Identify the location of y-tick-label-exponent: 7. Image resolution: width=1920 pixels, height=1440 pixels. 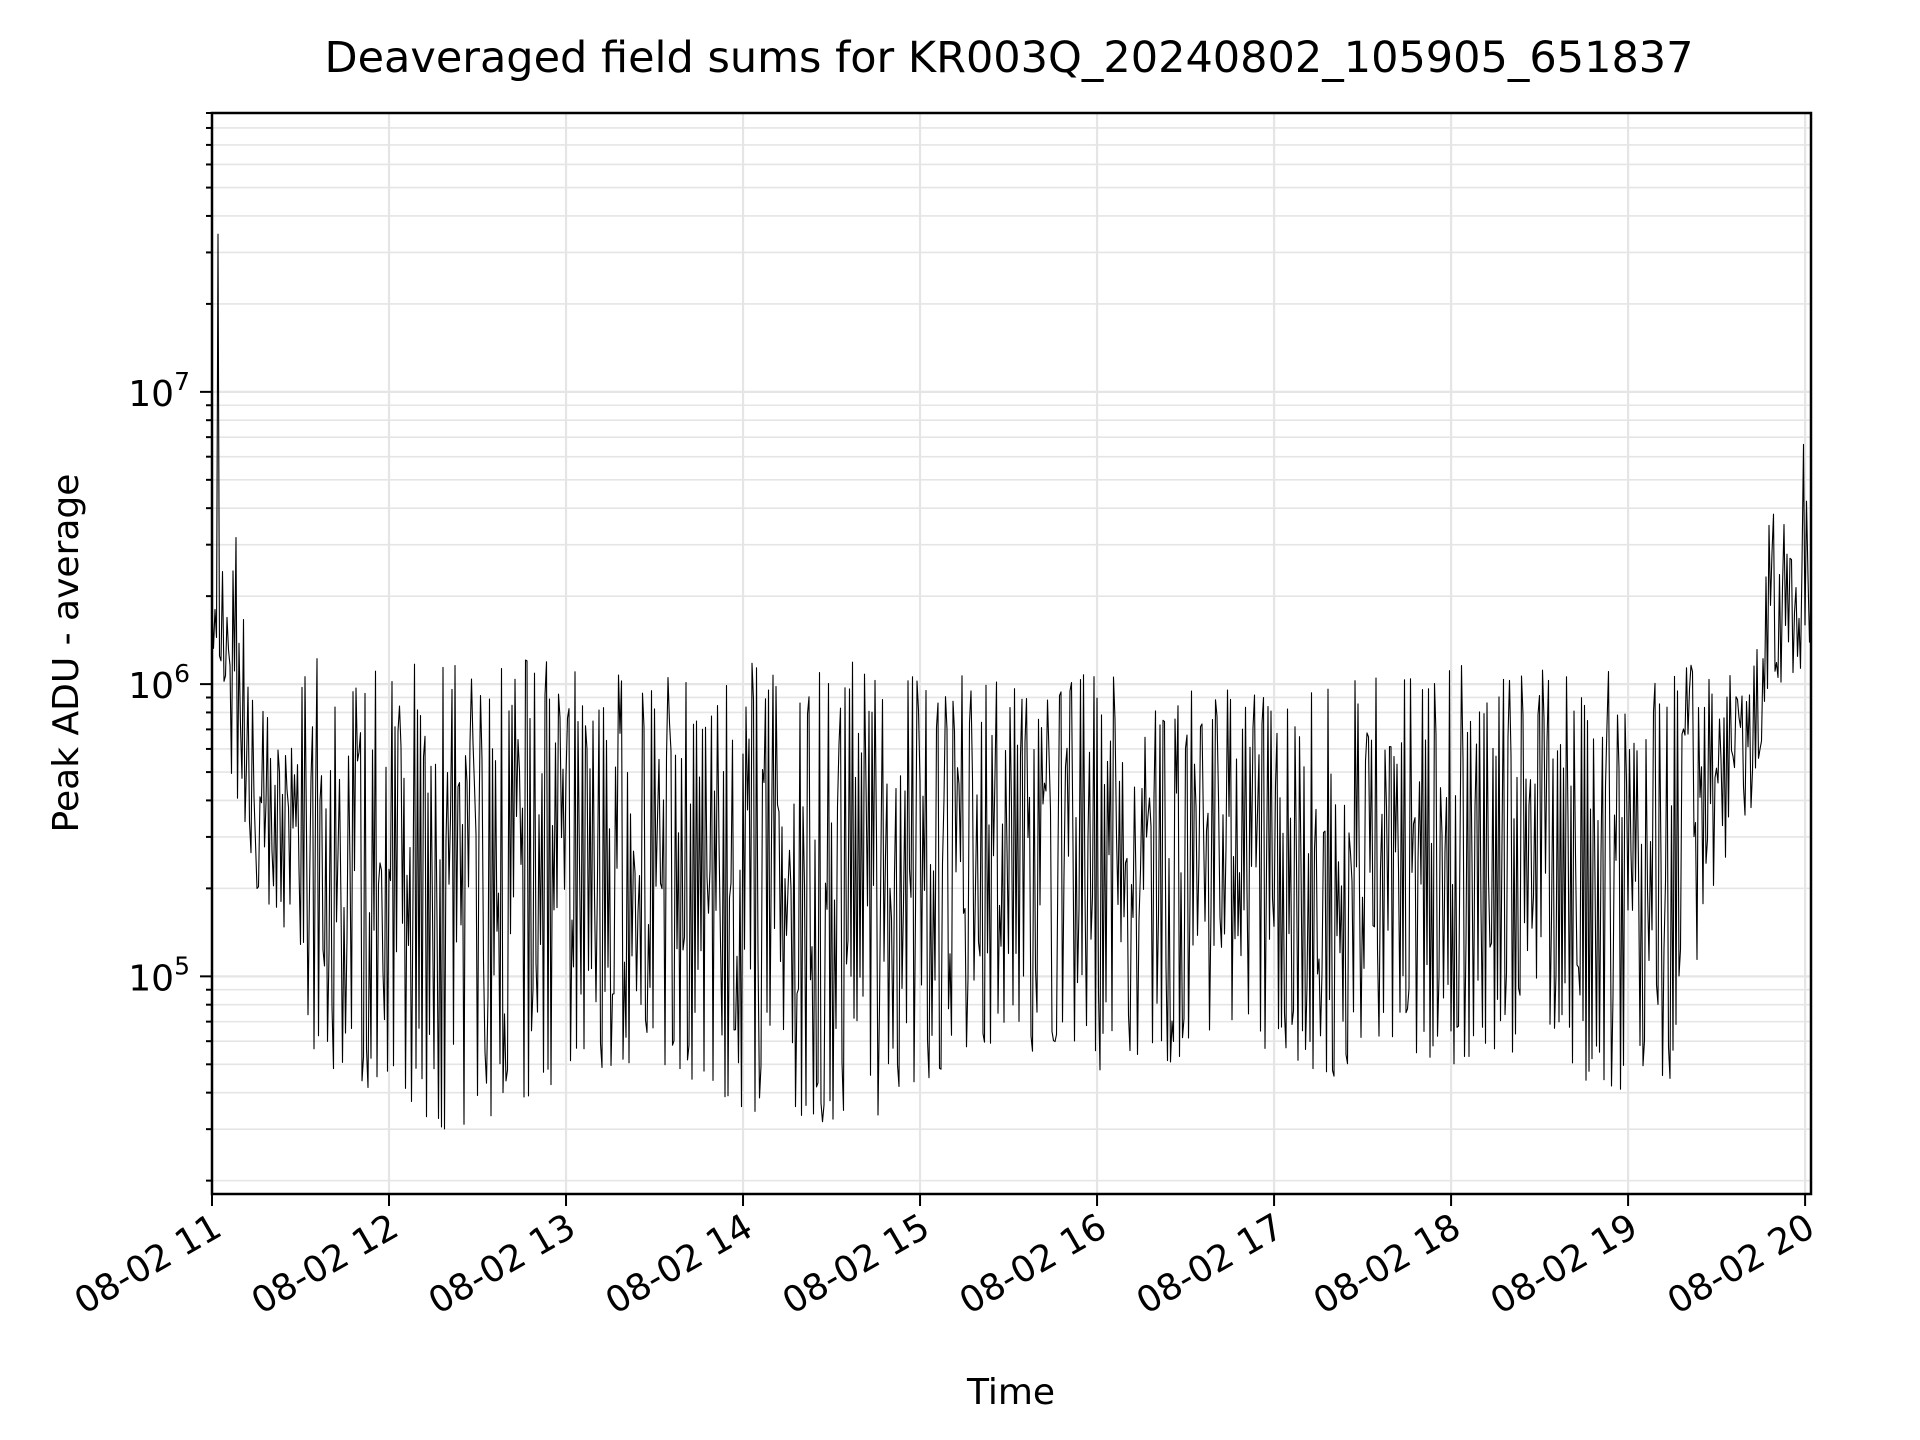
(182, 381).